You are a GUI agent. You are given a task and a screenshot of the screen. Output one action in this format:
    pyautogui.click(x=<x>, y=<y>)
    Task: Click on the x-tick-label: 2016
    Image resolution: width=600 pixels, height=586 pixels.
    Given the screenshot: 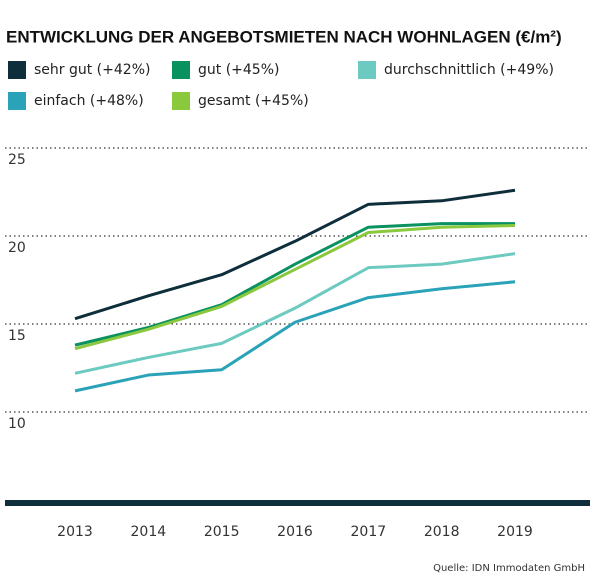 What is the action you would take?
    pyautogui.click(x=295, y=532)
    